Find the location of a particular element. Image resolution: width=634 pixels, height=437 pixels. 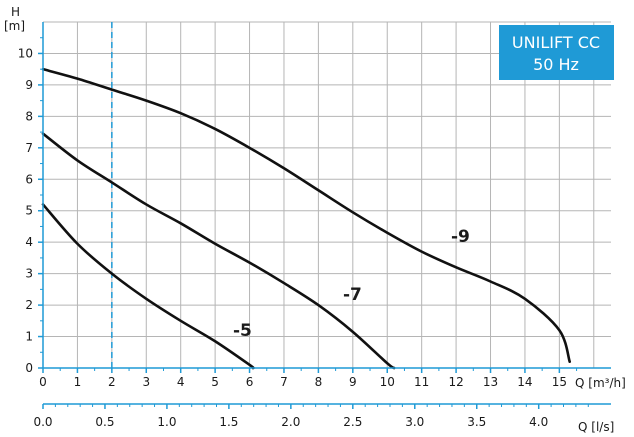

secondary-tick-label: 4.0 is located at coordinates (538, 422).